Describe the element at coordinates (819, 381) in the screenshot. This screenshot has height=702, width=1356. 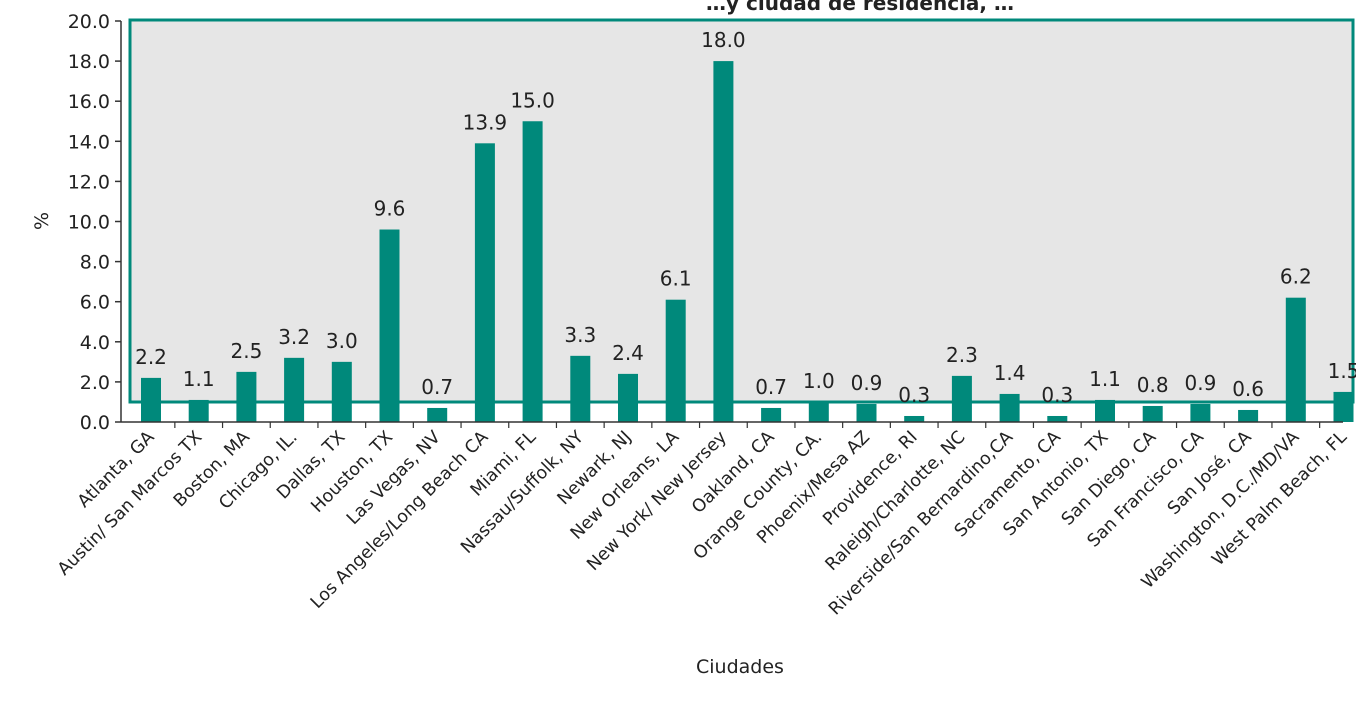
I see `bar-value-label: 1.0` at that location.